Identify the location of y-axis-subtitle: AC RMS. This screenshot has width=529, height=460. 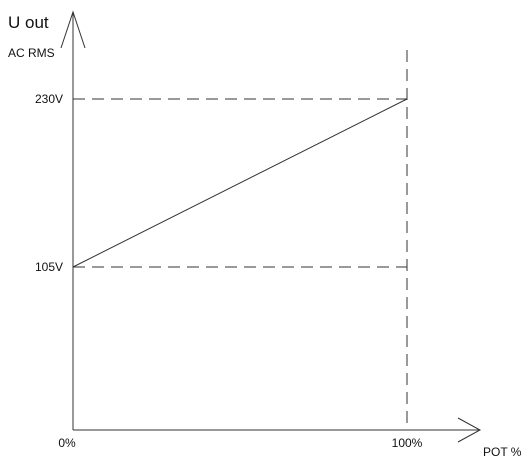
(31, 53).